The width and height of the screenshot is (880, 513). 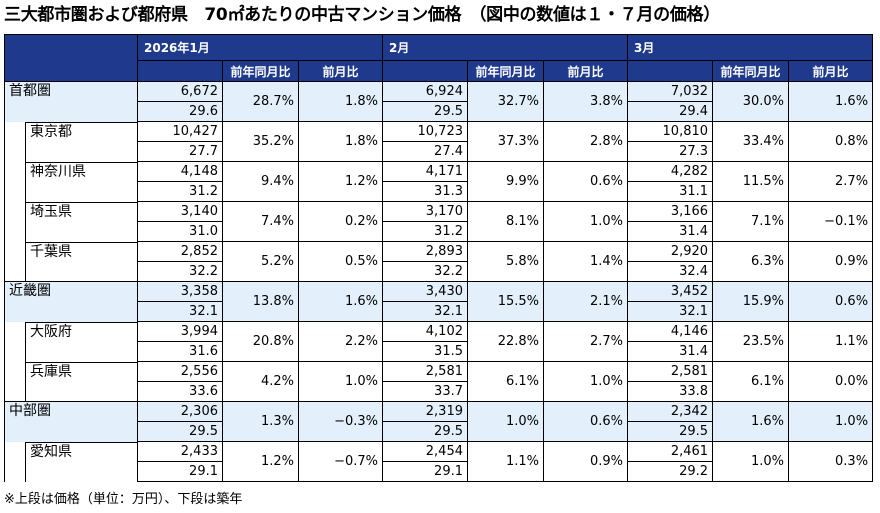 What do you see at coordinates (180, 251) in the screenshot?
I see `price-value: 2,852` at bounding box center [180, 251].